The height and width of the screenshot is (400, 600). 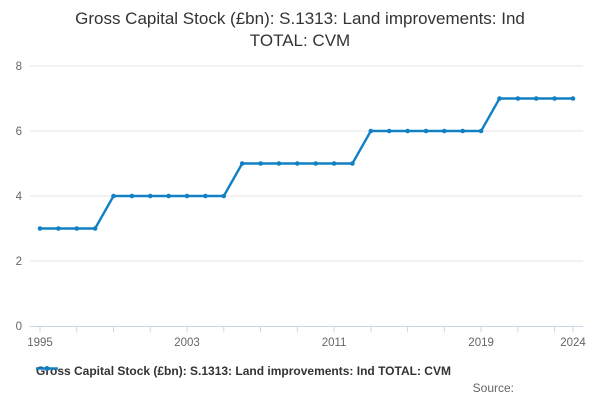 What do you see at coordinates (19, 67) in the screenshot?
I see `y-axis-label: 8` at bounding box center [19, 67].